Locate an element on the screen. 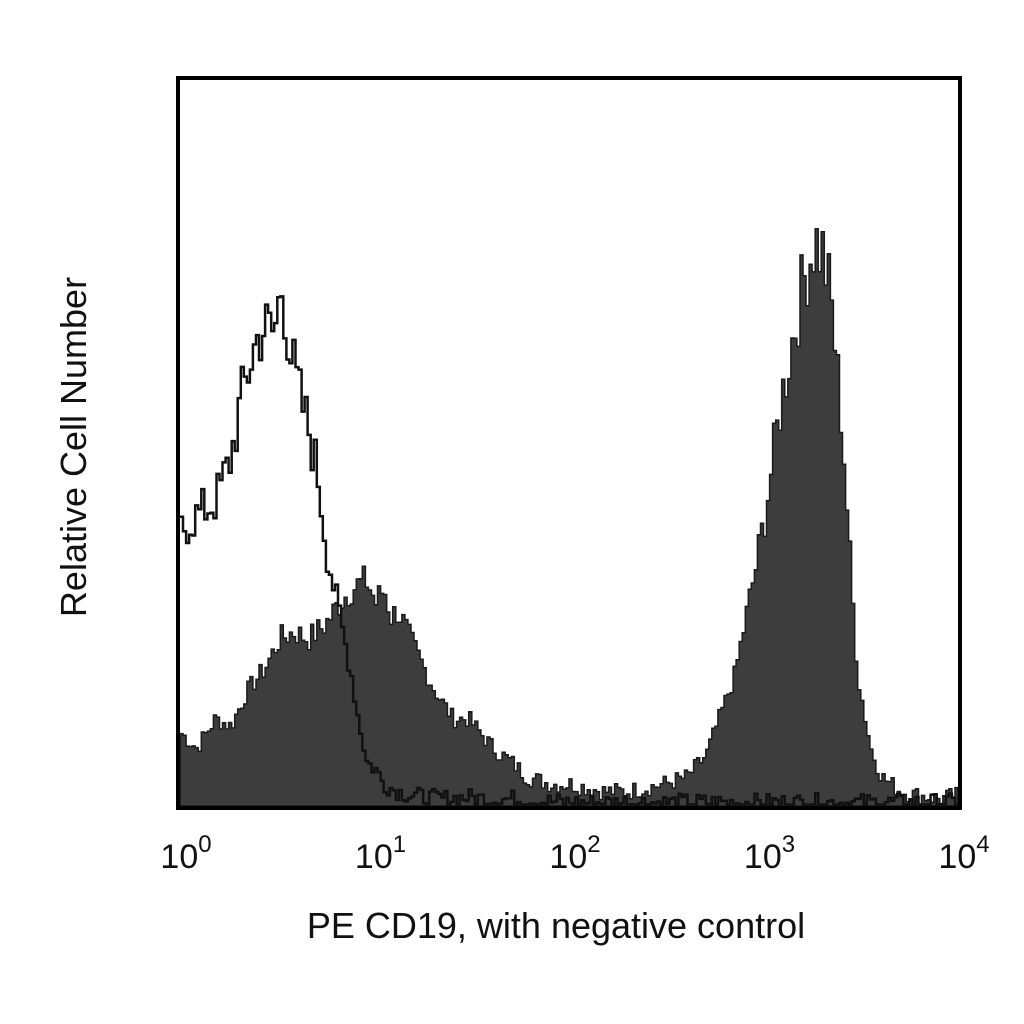  x-tick-label: 10⁴ is located at coordinates (963, 853).